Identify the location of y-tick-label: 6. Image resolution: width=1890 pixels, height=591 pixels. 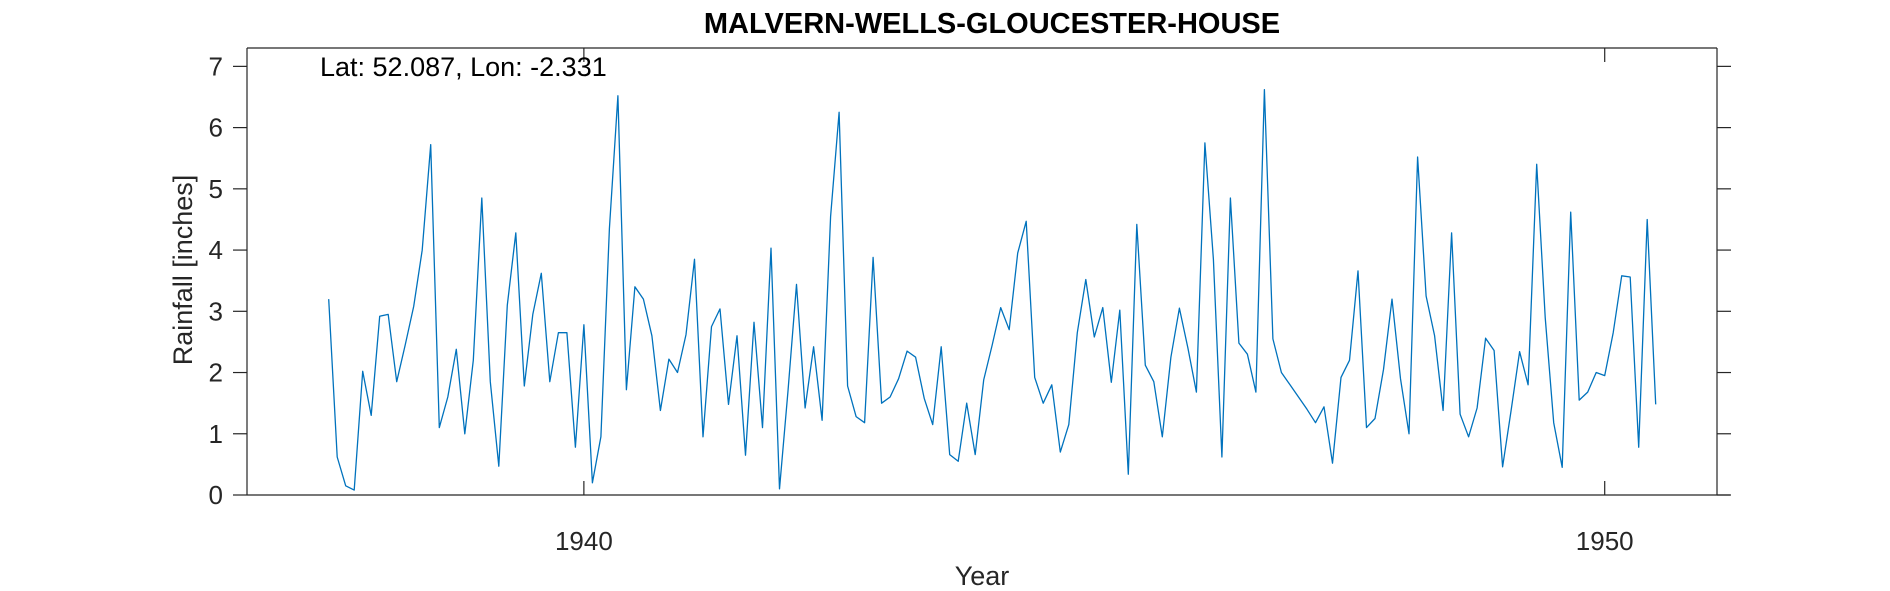
(216, 128).